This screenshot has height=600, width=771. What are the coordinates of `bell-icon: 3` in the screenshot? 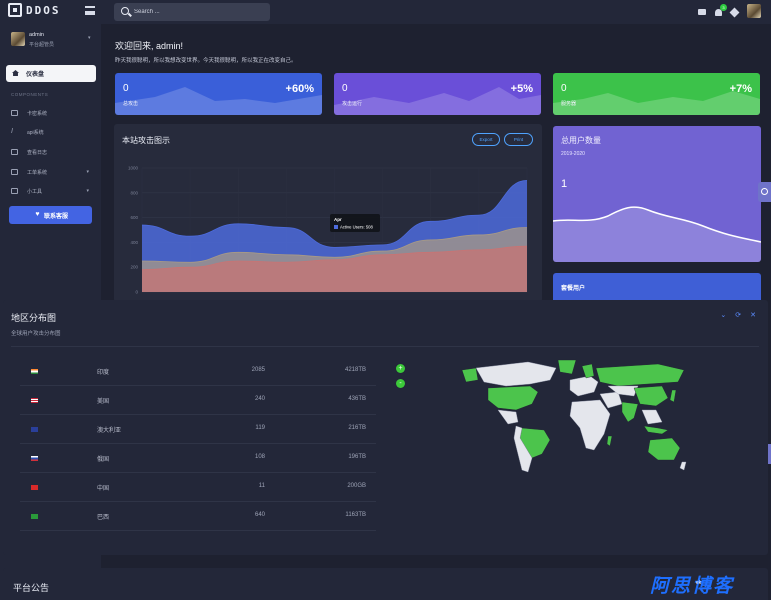 It's located at (721, 9).